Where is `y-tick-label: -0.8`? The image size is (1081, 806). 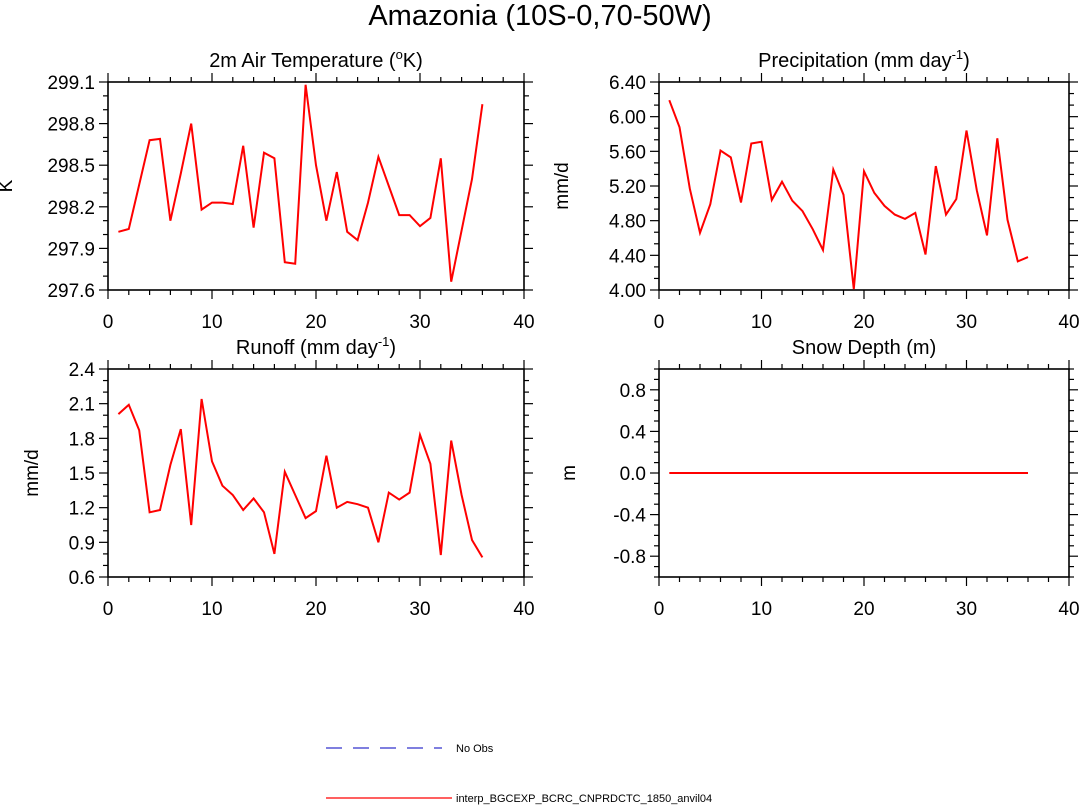 y-tick-label: -0.8 is located at coordinates (629, 557).